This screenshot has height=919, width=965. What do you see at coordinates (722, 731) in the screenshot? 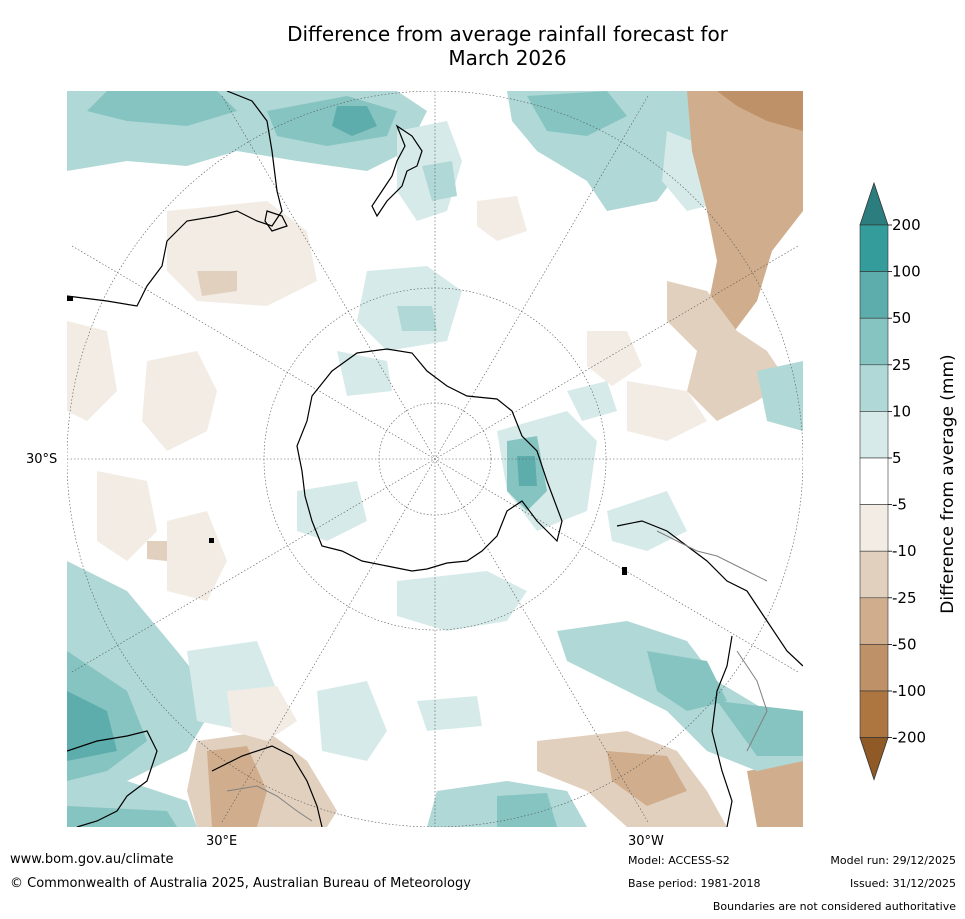
I see `south-america-east-coastline` at bounding box center [722, 731].